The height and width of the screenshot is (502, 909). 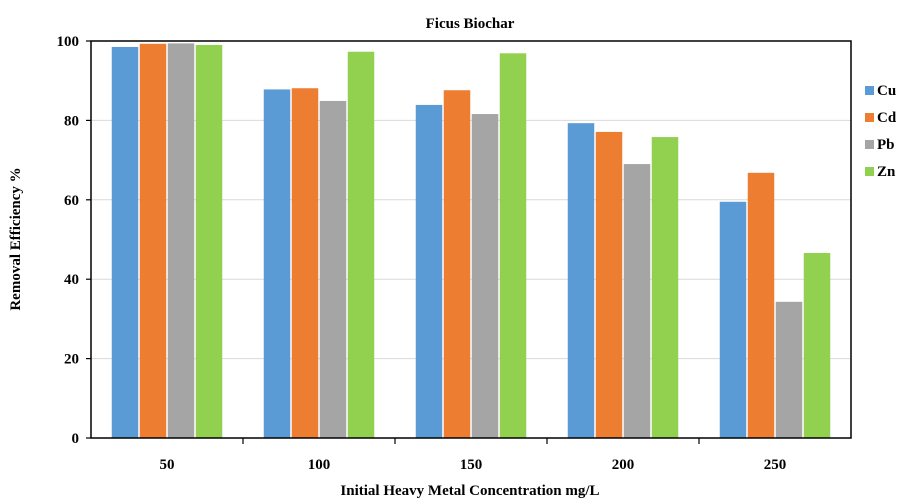 What do you see at coordinates (869, 171) in the screenshot?
I see `legend-swatch-zn` at bounding box center [869, 171].